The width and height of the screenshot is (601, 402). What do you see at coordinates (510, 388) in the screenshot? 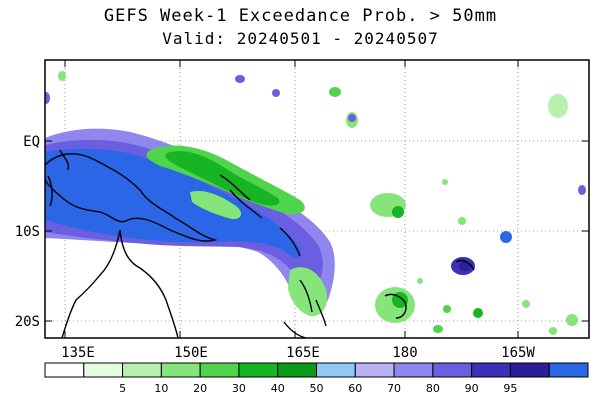
I see `colorbar-label: 95` at bounding box center [510, 388].